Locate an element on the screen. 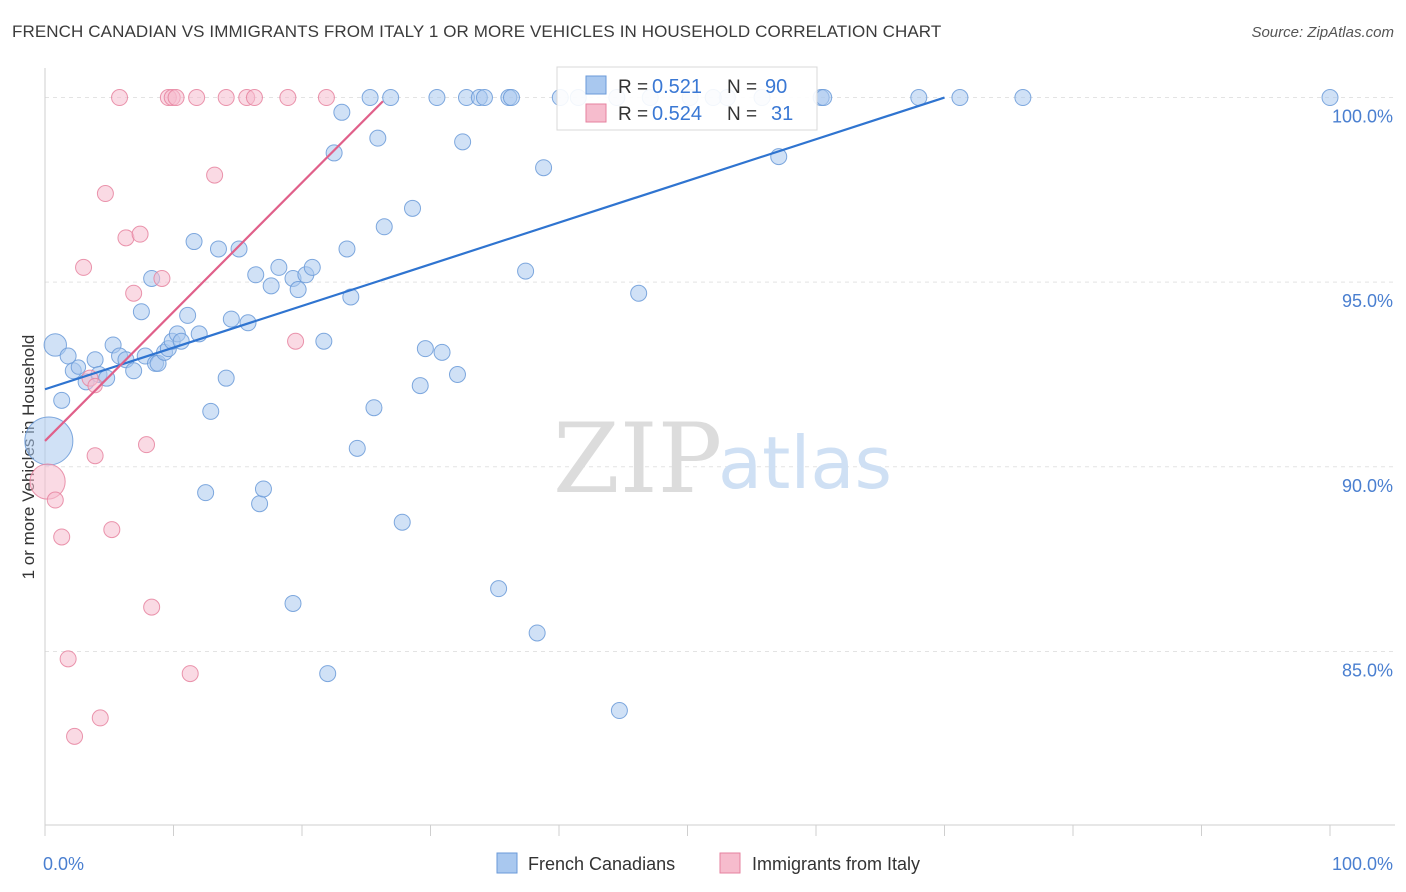 This screenshot has height=892, width=1406. y-axis-label: 1 or more Vehicles in Household is located at coordinates (28, 457).